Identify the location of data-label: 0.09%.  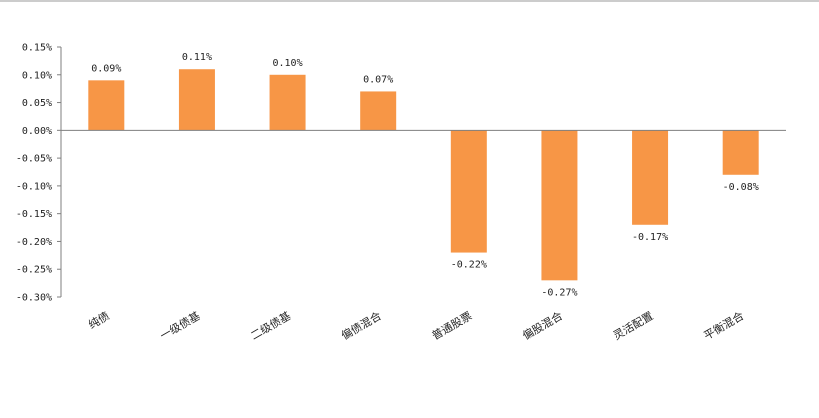
(106, 68).